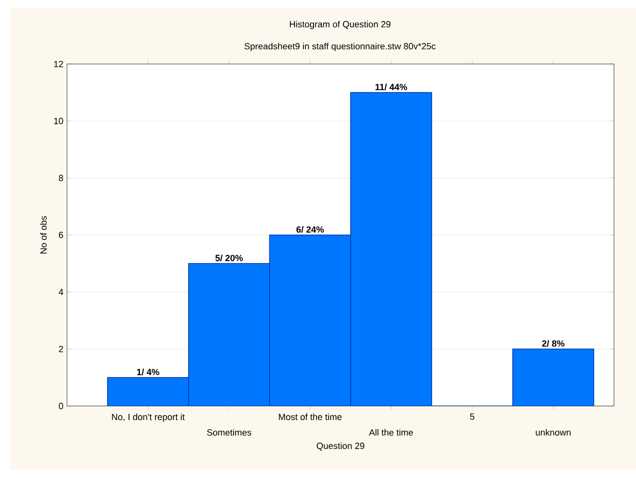 This screenshot has height=478, width=636. Describe the element at coordinates (229, 258) in the screenshot. I see `data-label: 5/ 20%` at that location.